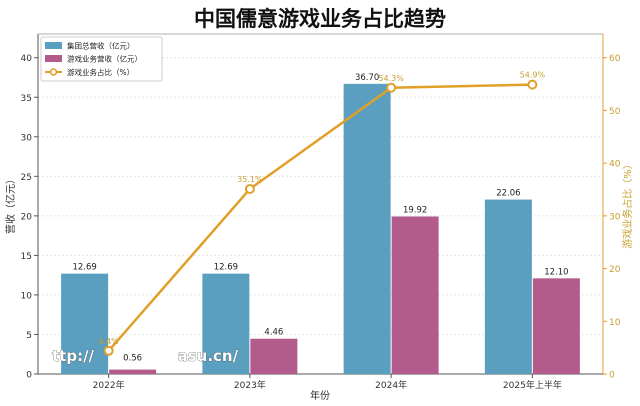  What do you see at coordinates (273, 333) in the screenshot?
I see `bar-game-label-1: 4.46` at bounding box center [273, 333].